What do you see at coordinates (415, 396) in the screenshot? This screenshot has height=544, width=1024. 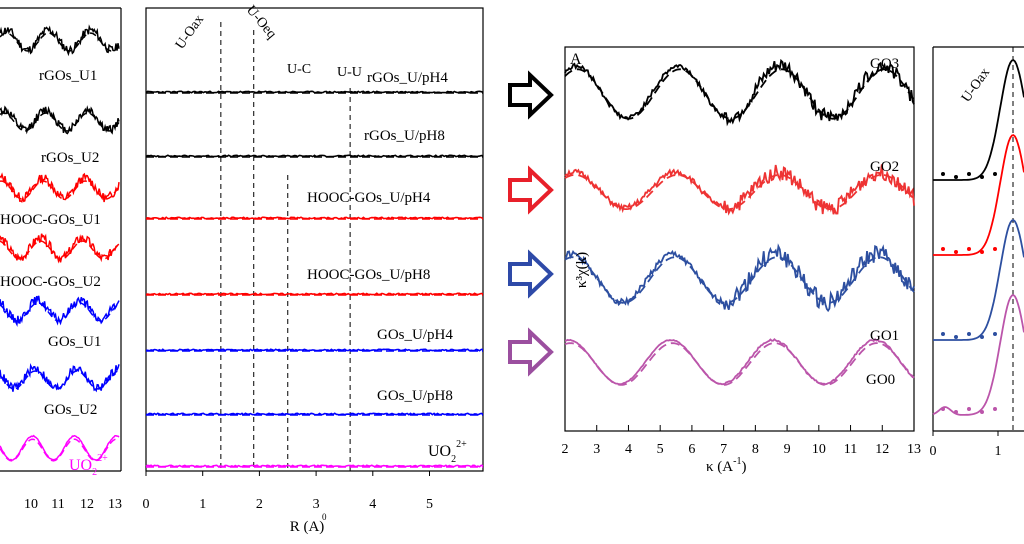 I see `middle-series-label: GOs_U/pH8` at bounding box center [415, 396].